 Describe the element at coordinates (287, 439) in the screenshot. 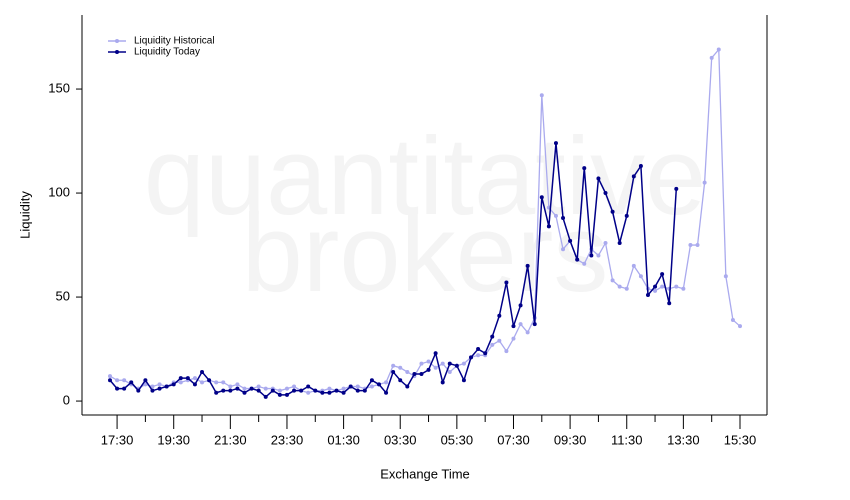

I see `x-tick-label: 23:30` at that location.